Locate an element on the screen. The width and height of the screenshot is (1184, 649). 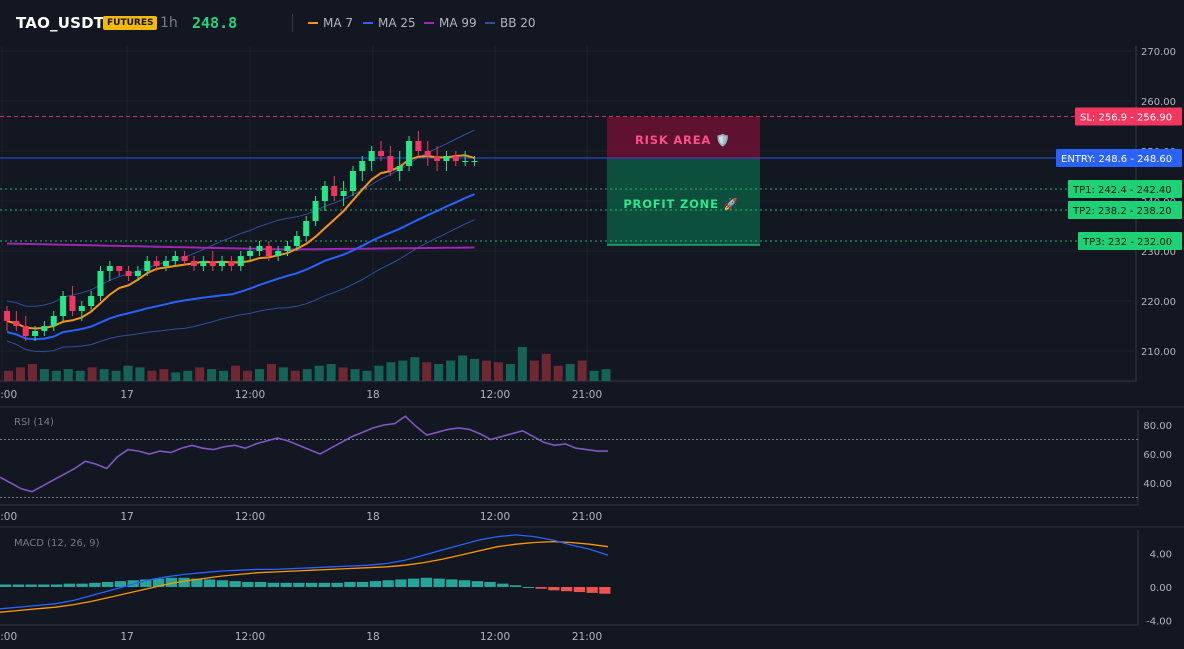
ma99-line is located at coordinates (240, 246).